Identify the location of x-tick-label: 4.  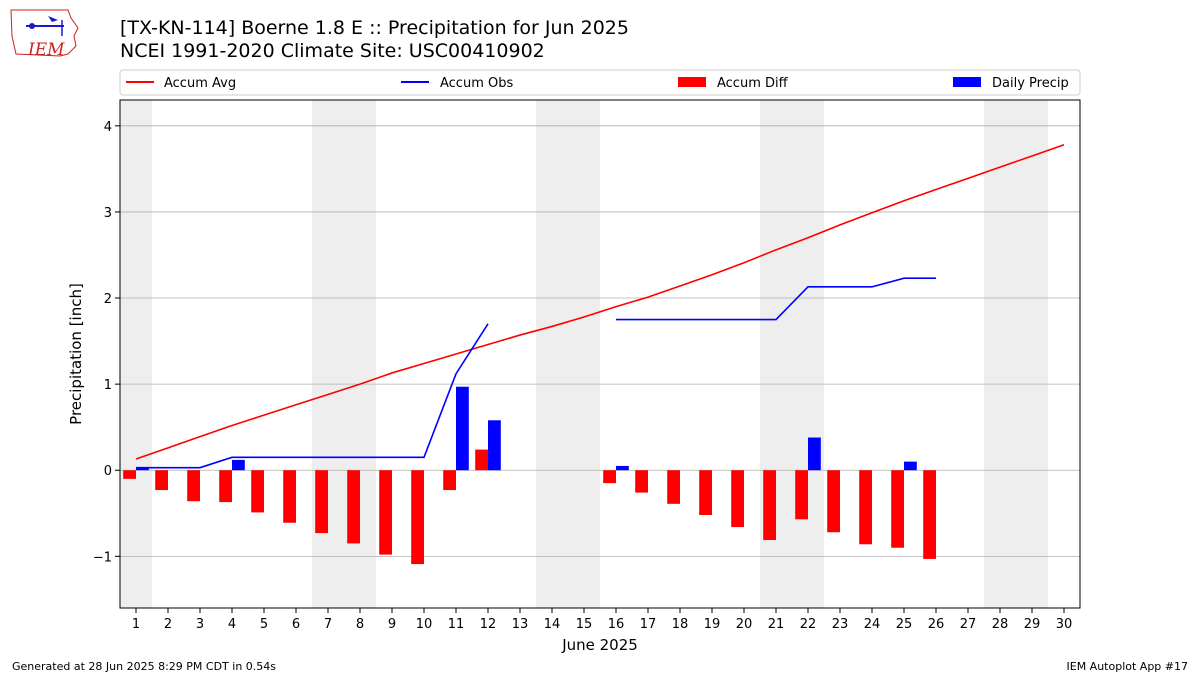
(232, 624).